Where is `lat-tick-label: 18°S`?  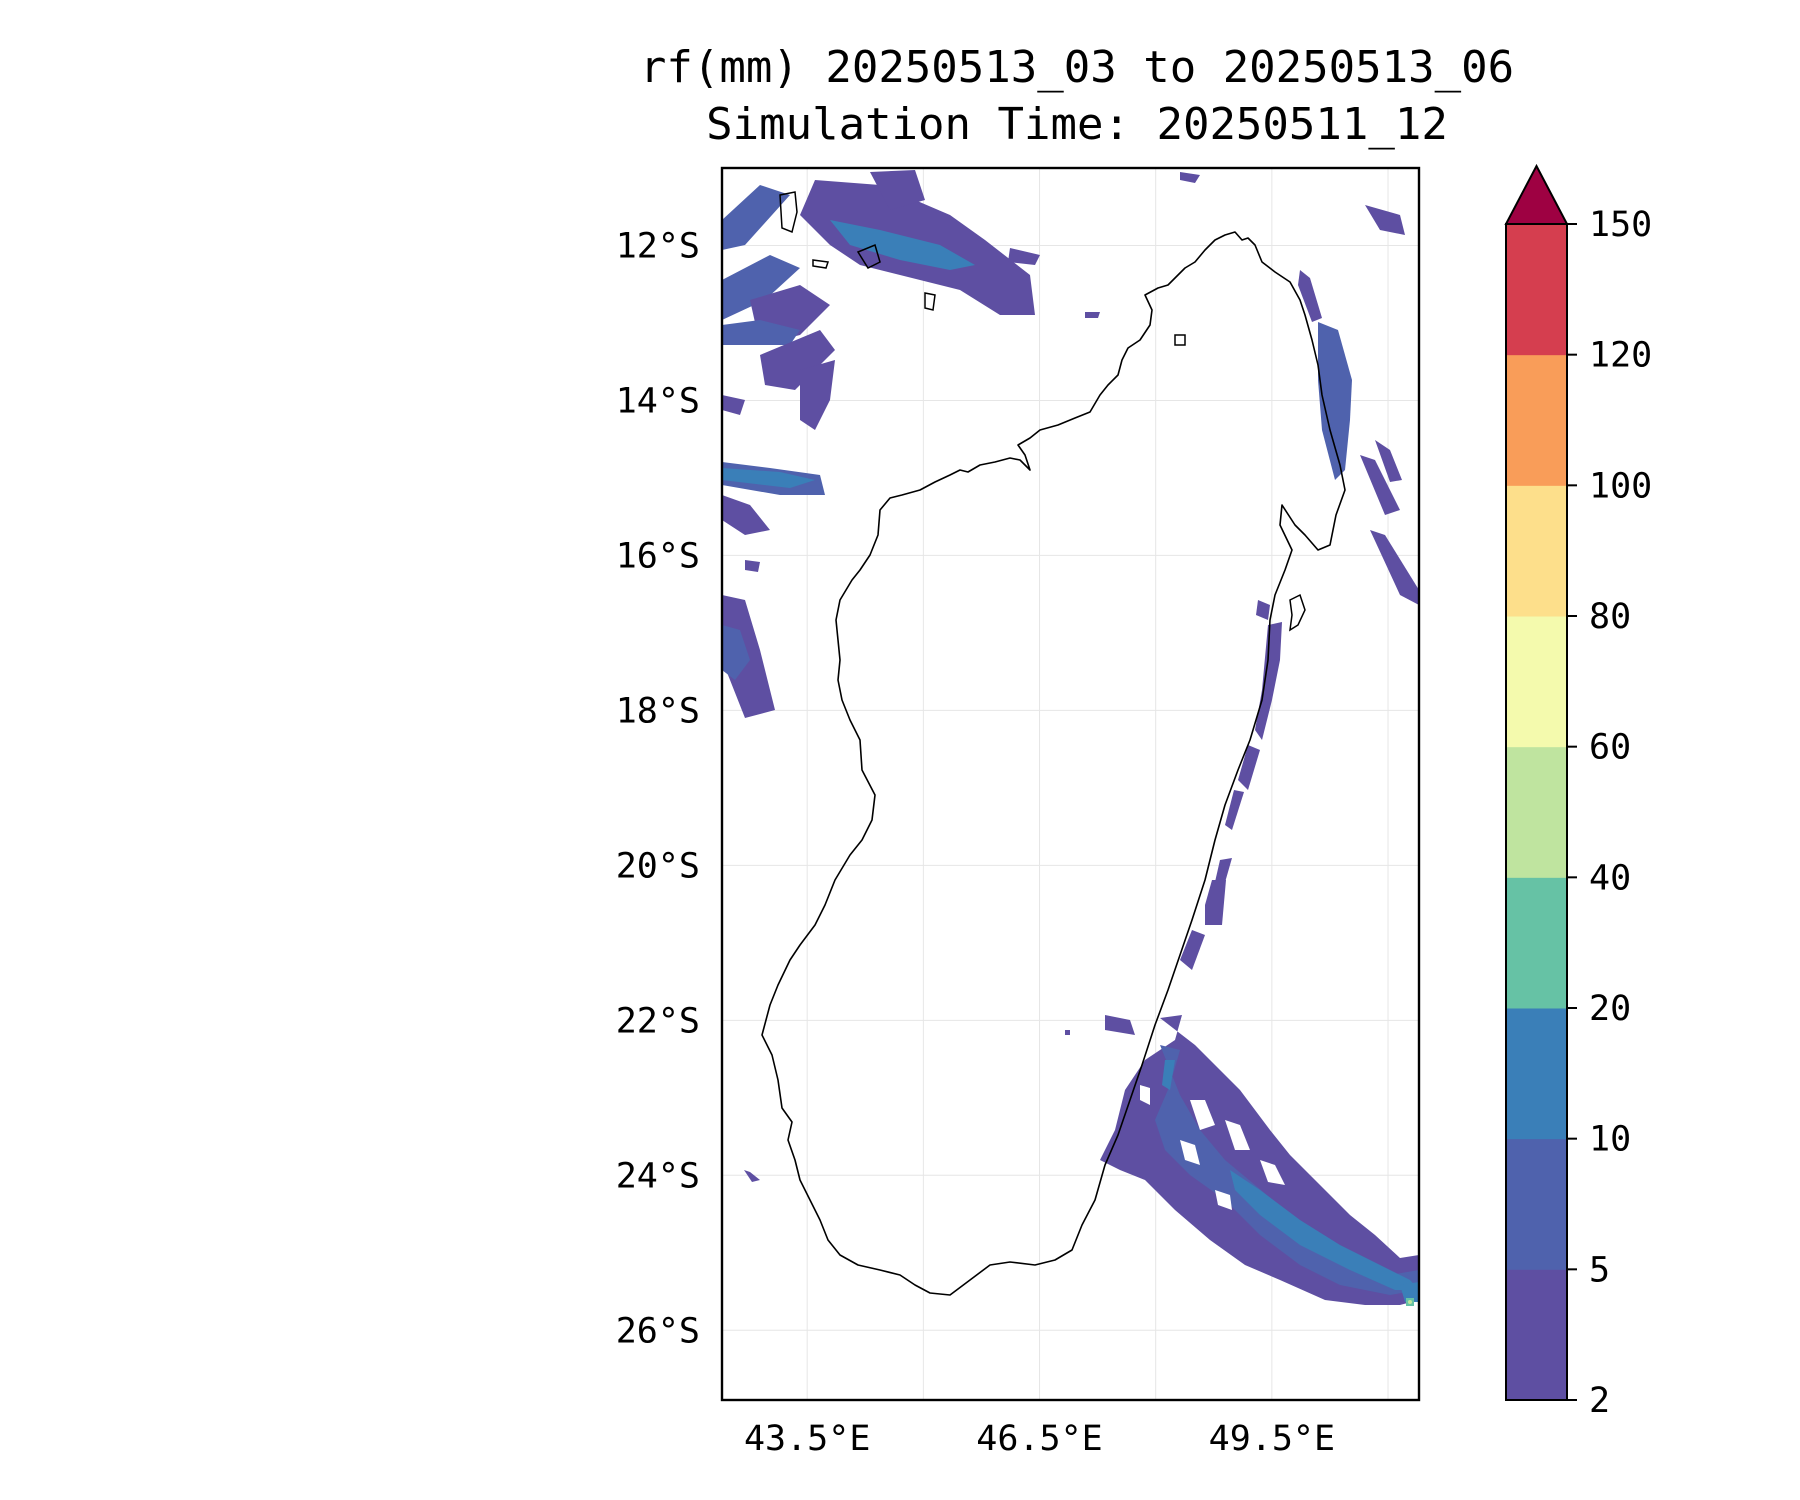
lat-tick-label: 18°S is located at coordinates (658, 711).